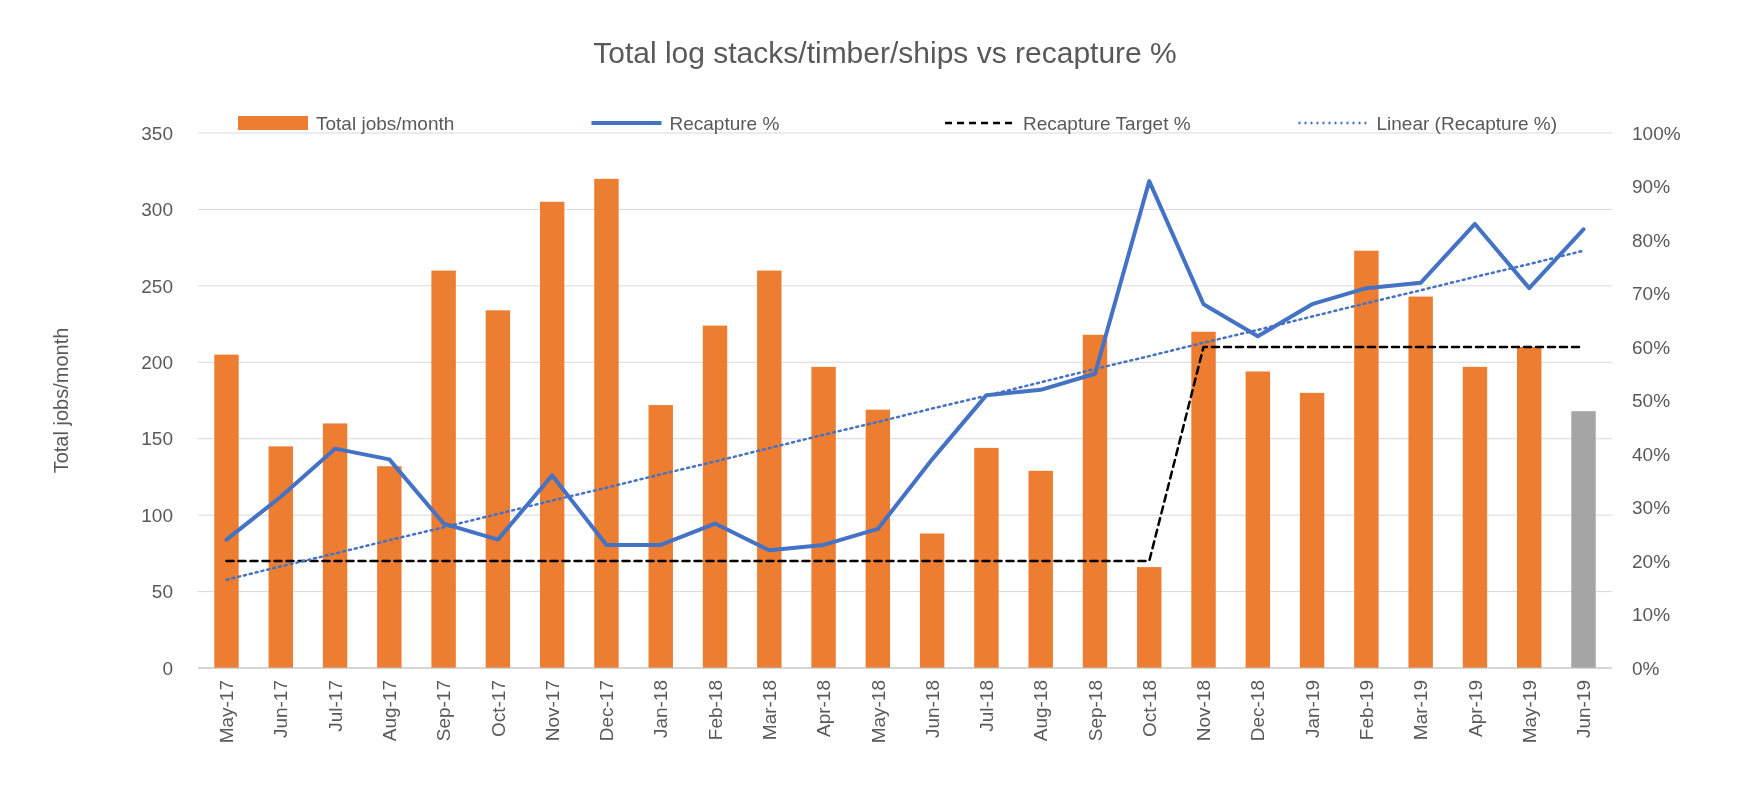  Describe the element at coordinates (335, 706) in the screenshot. I see `x-tick-label: Jul-17` at that location.